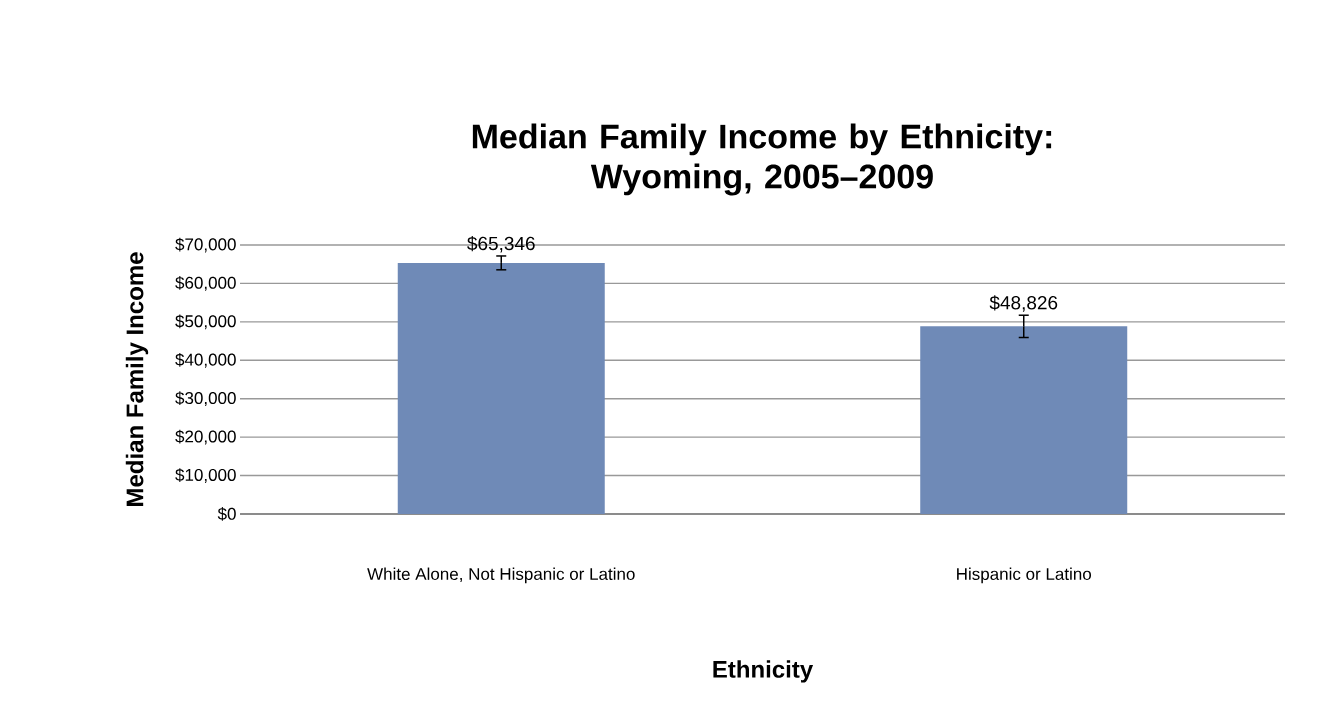 Image resolution: width=1320 pixels, height=701 pixels. I want to click on y-axis-title: Median Family Income, so click(137, 379).